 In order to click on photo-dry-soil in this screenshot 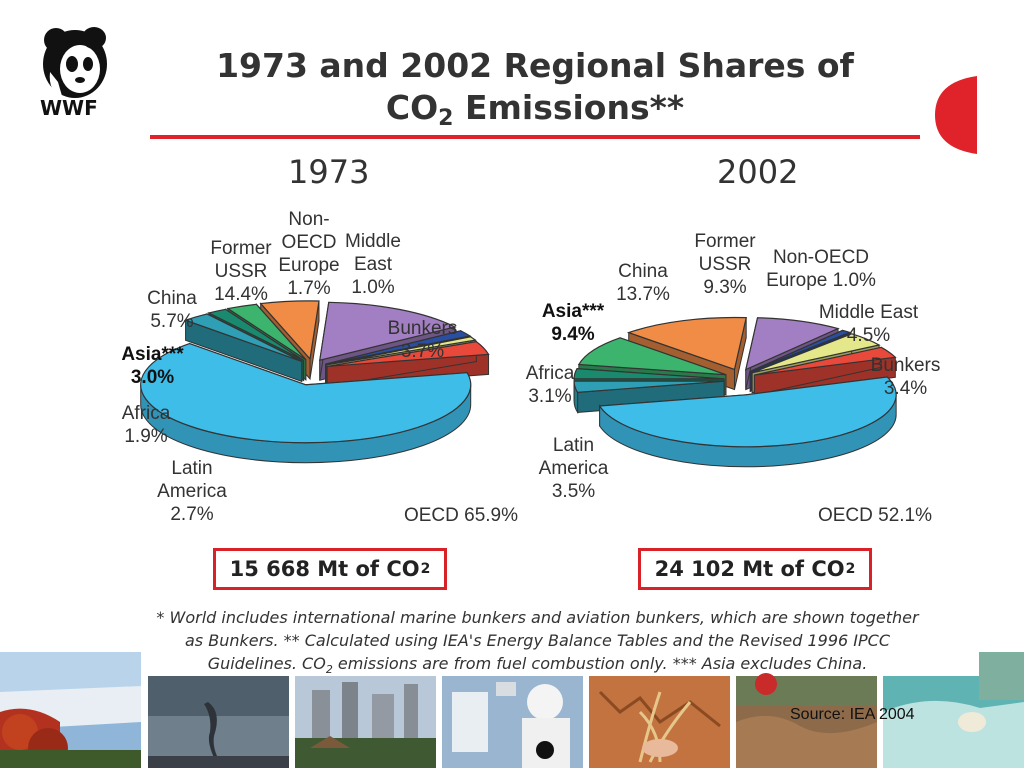, I will do `click(659, 722)`.